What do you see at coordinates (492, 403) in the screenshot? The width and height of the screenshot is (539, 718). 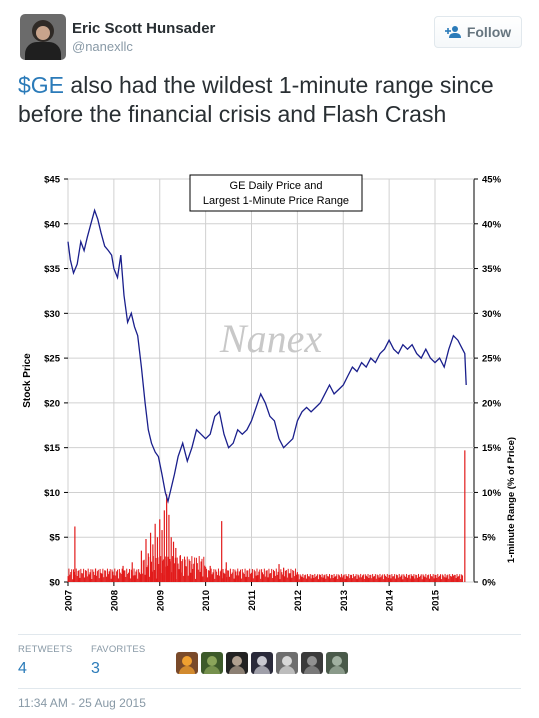 I see `y2-tick-label: 20%` at bounding box center [492, 403].